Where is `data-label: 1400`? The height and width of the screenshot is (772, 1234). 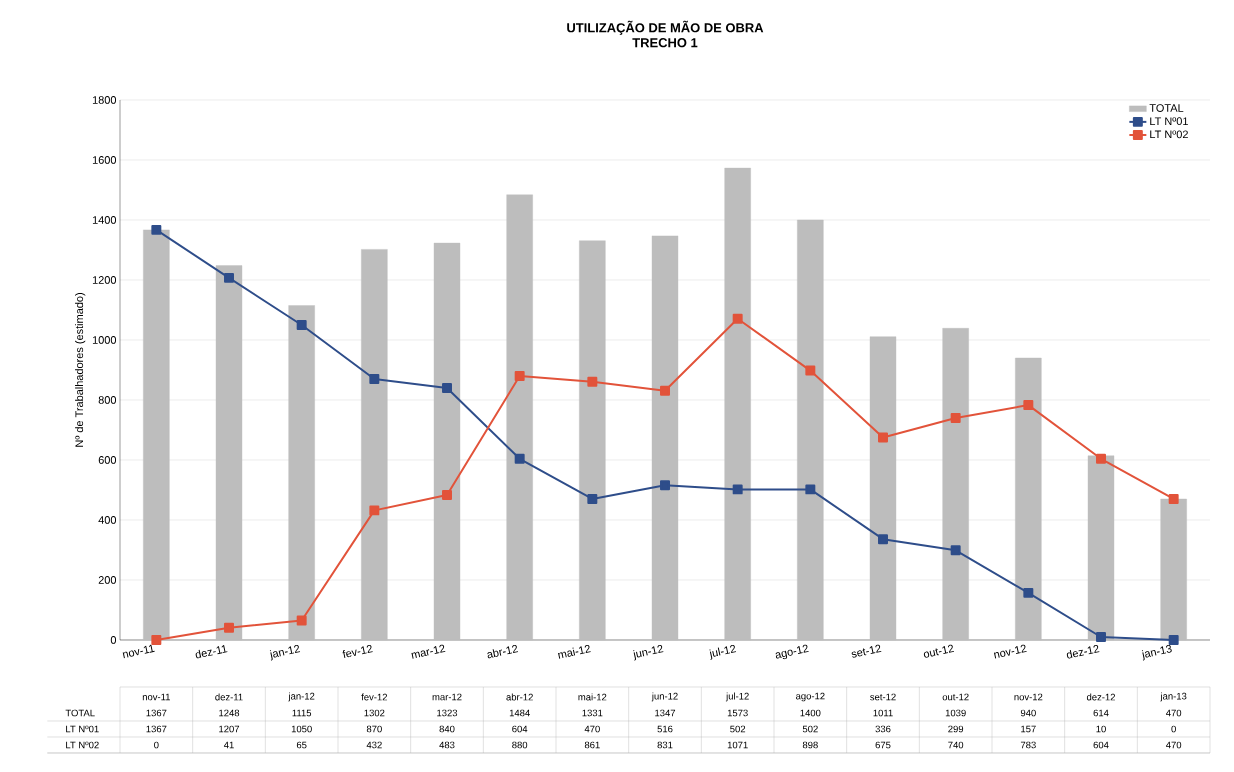
data-label: 1400 is located at coordinates (810, 713).